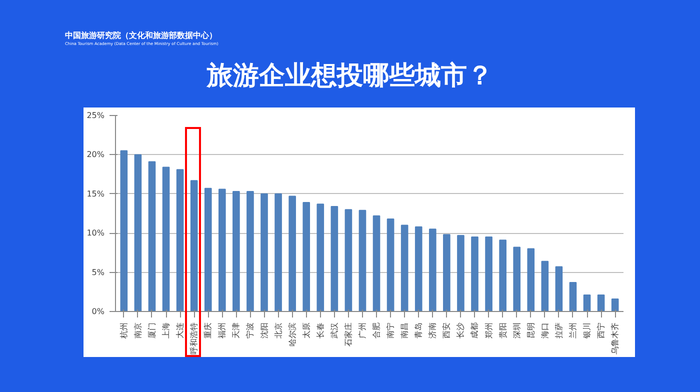 Image resolution: width=700 pixels, height=392 pixels. What do you see at coordinates (489, 330) in the screenshot?
I see `x-tick-label: 郑州` at bounding box center [489, 330].